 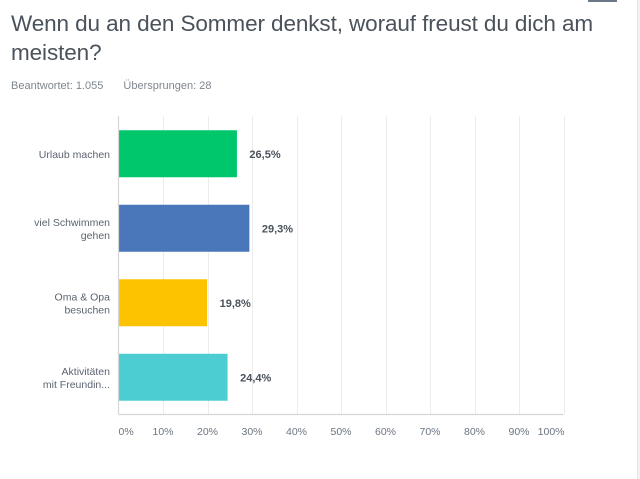 What do you see at coordinates (255, 378) in the screenshot?
I see `value-label: 24,4%` at bounding box center [255, 378].